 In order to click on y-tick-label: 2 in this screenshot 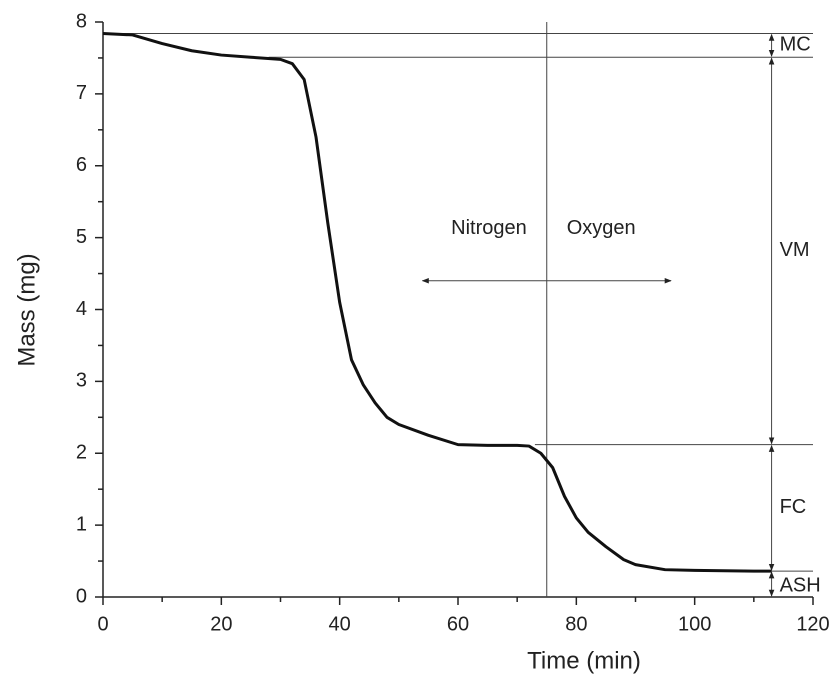, I will do `click(81, 453)`.